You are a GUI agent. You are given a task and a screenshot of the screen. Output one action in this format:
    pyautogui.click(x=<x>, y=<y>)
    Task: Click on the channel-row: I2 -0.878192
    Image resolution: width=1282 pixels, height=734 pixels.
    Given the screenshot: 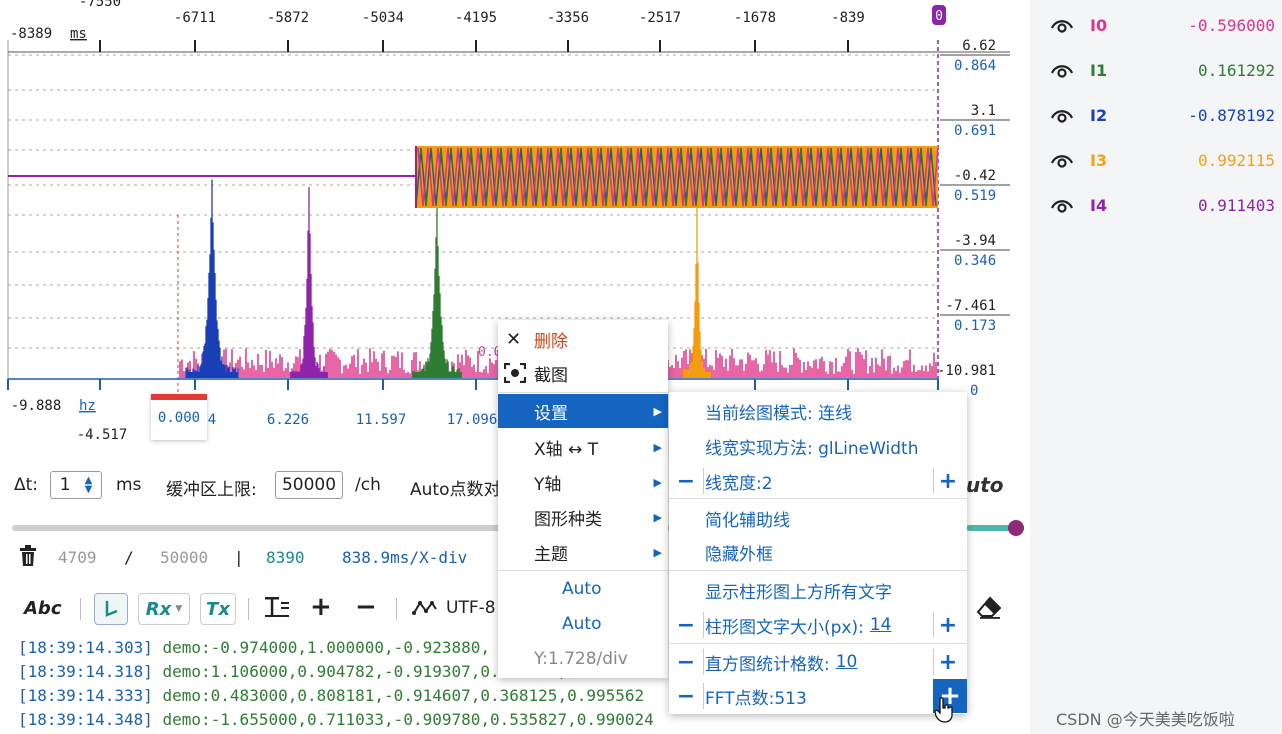 What is the action you would take?
    pyautogui.click(x=1162, y=115)
    